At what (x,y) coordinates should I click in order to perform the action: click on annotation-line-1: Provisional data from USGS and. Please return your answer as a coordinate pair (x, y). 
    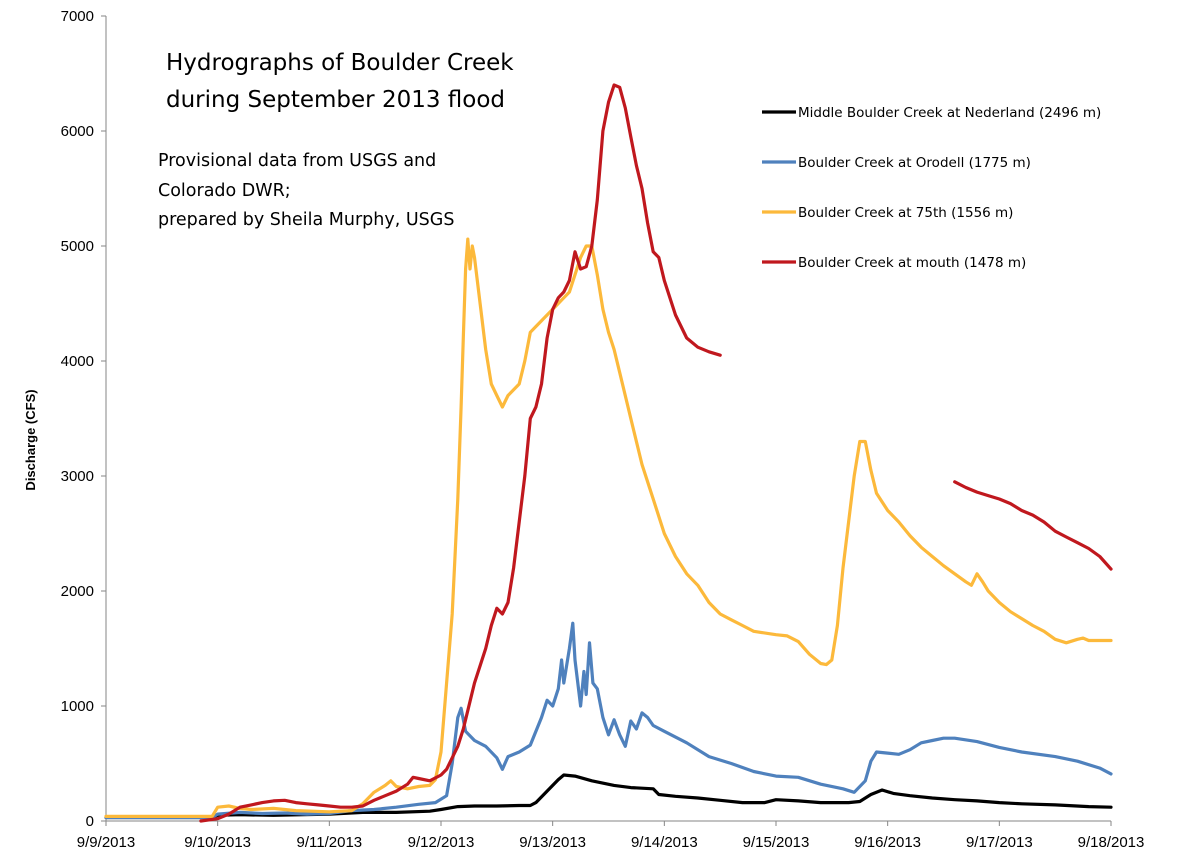
    Looking at the image, I should click on (297, 161).